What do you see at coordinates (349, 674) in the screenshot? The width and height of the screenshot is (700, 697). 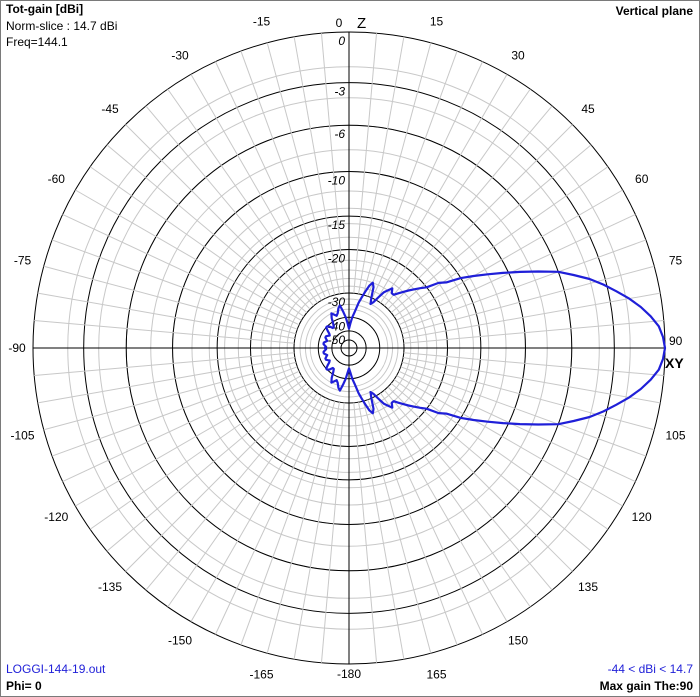 I see `angle-tick-label: -180` at bounding box center [349, 674].